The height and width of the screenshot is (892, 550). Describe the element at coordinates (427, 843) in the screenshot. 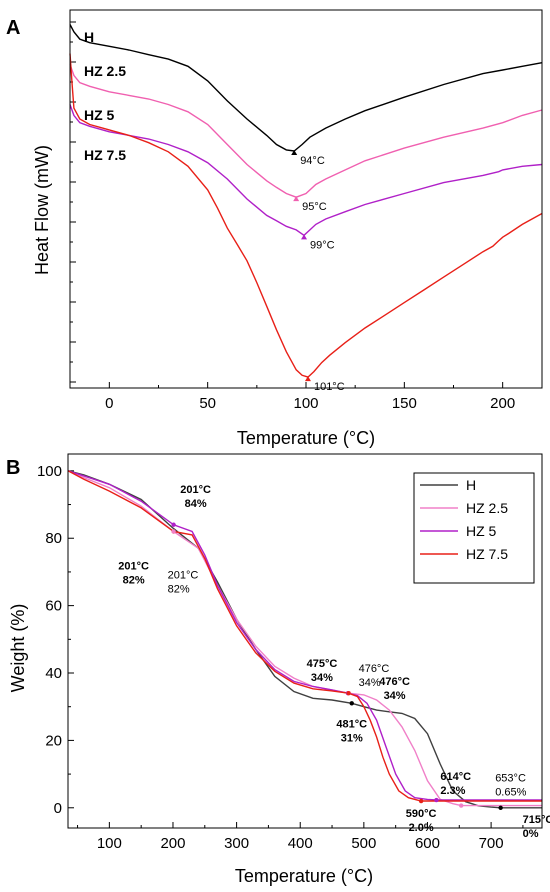

I see `panel-b-x-tick-label: 600` at that location.